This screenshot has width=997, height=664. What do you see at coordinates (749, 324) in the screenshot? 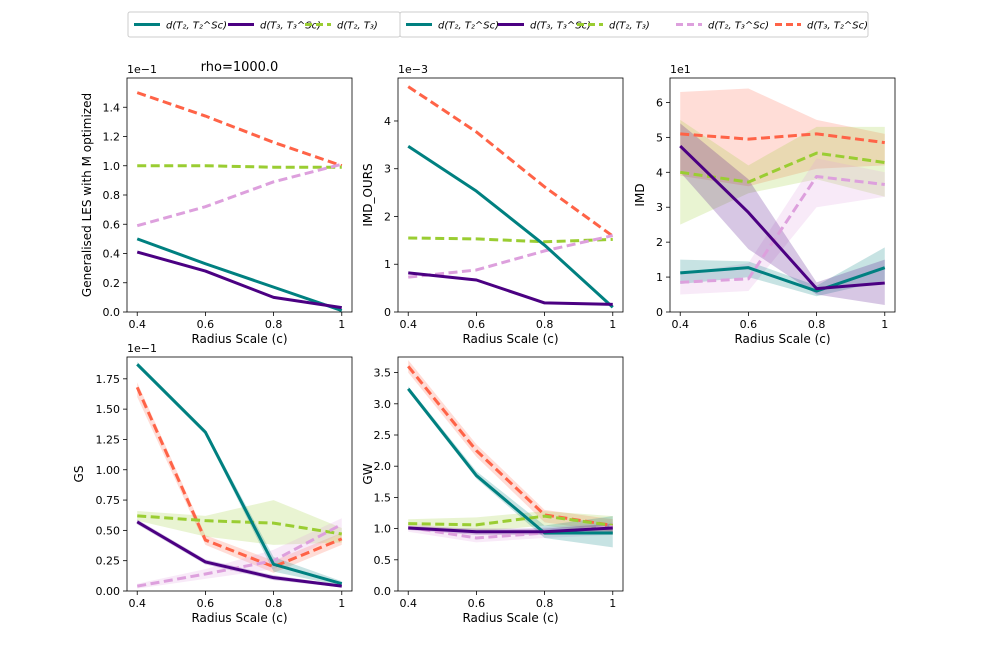
I see `x-tick-label-2-1: 0.6` at bounding box center [749, 324].